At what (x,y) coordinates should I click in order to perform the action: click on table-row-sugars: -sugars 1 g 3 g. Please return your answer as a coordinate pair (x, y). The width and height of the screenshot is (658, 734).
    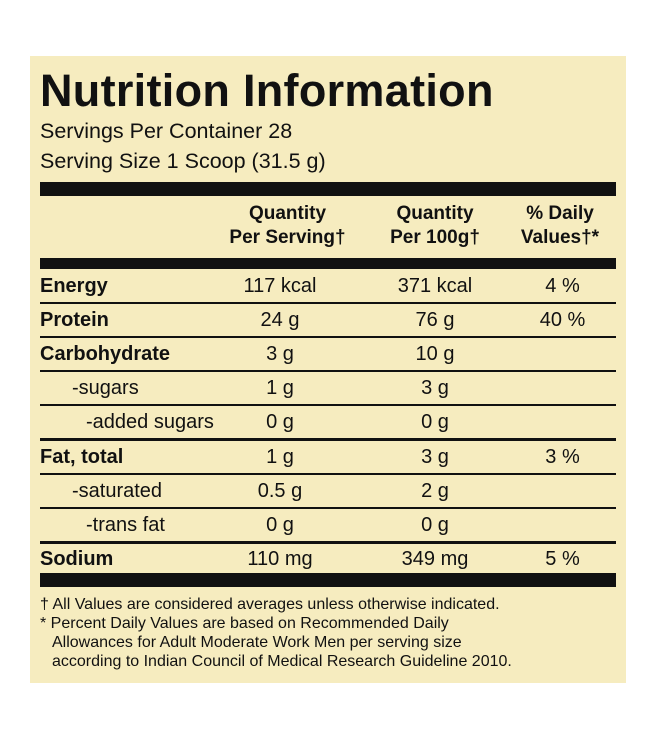
    Looking at the image, I should click on (328, 388).